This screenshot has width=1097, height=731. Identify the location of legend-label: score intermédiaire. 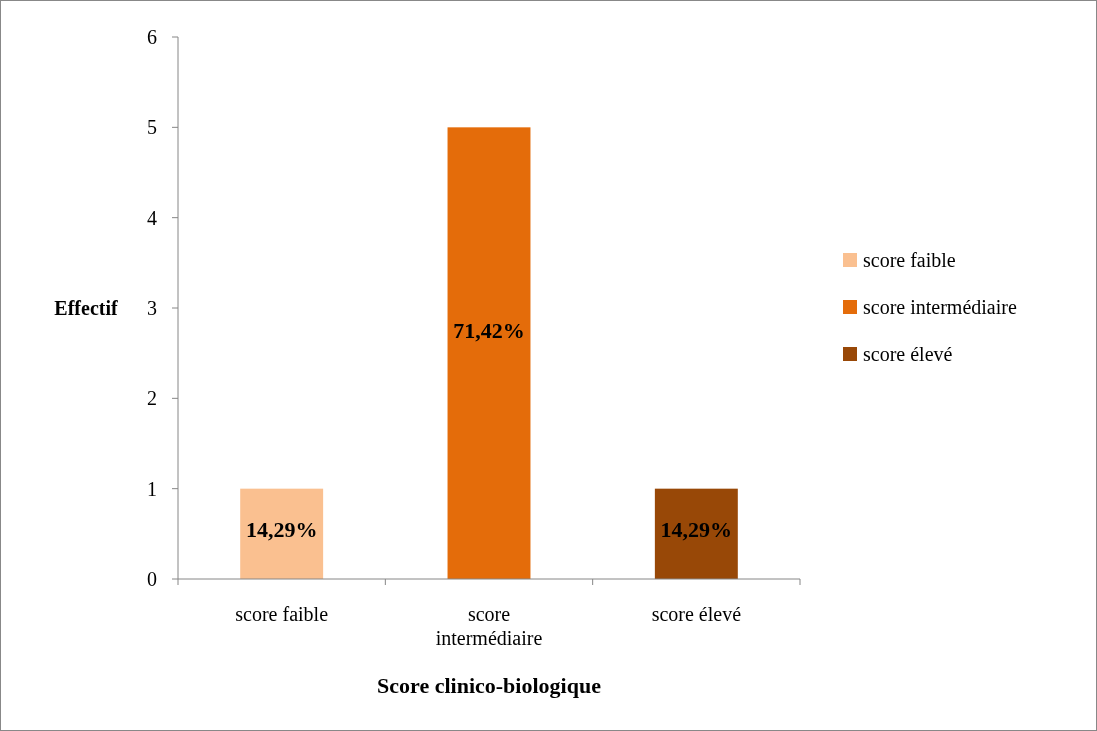
(940, 307).